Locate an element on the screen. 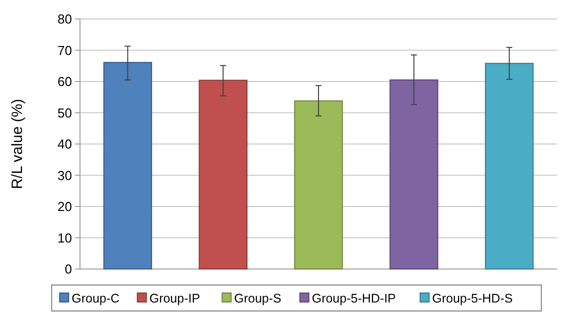  y-tick-label: 60 is located at coordinates (65, 82).